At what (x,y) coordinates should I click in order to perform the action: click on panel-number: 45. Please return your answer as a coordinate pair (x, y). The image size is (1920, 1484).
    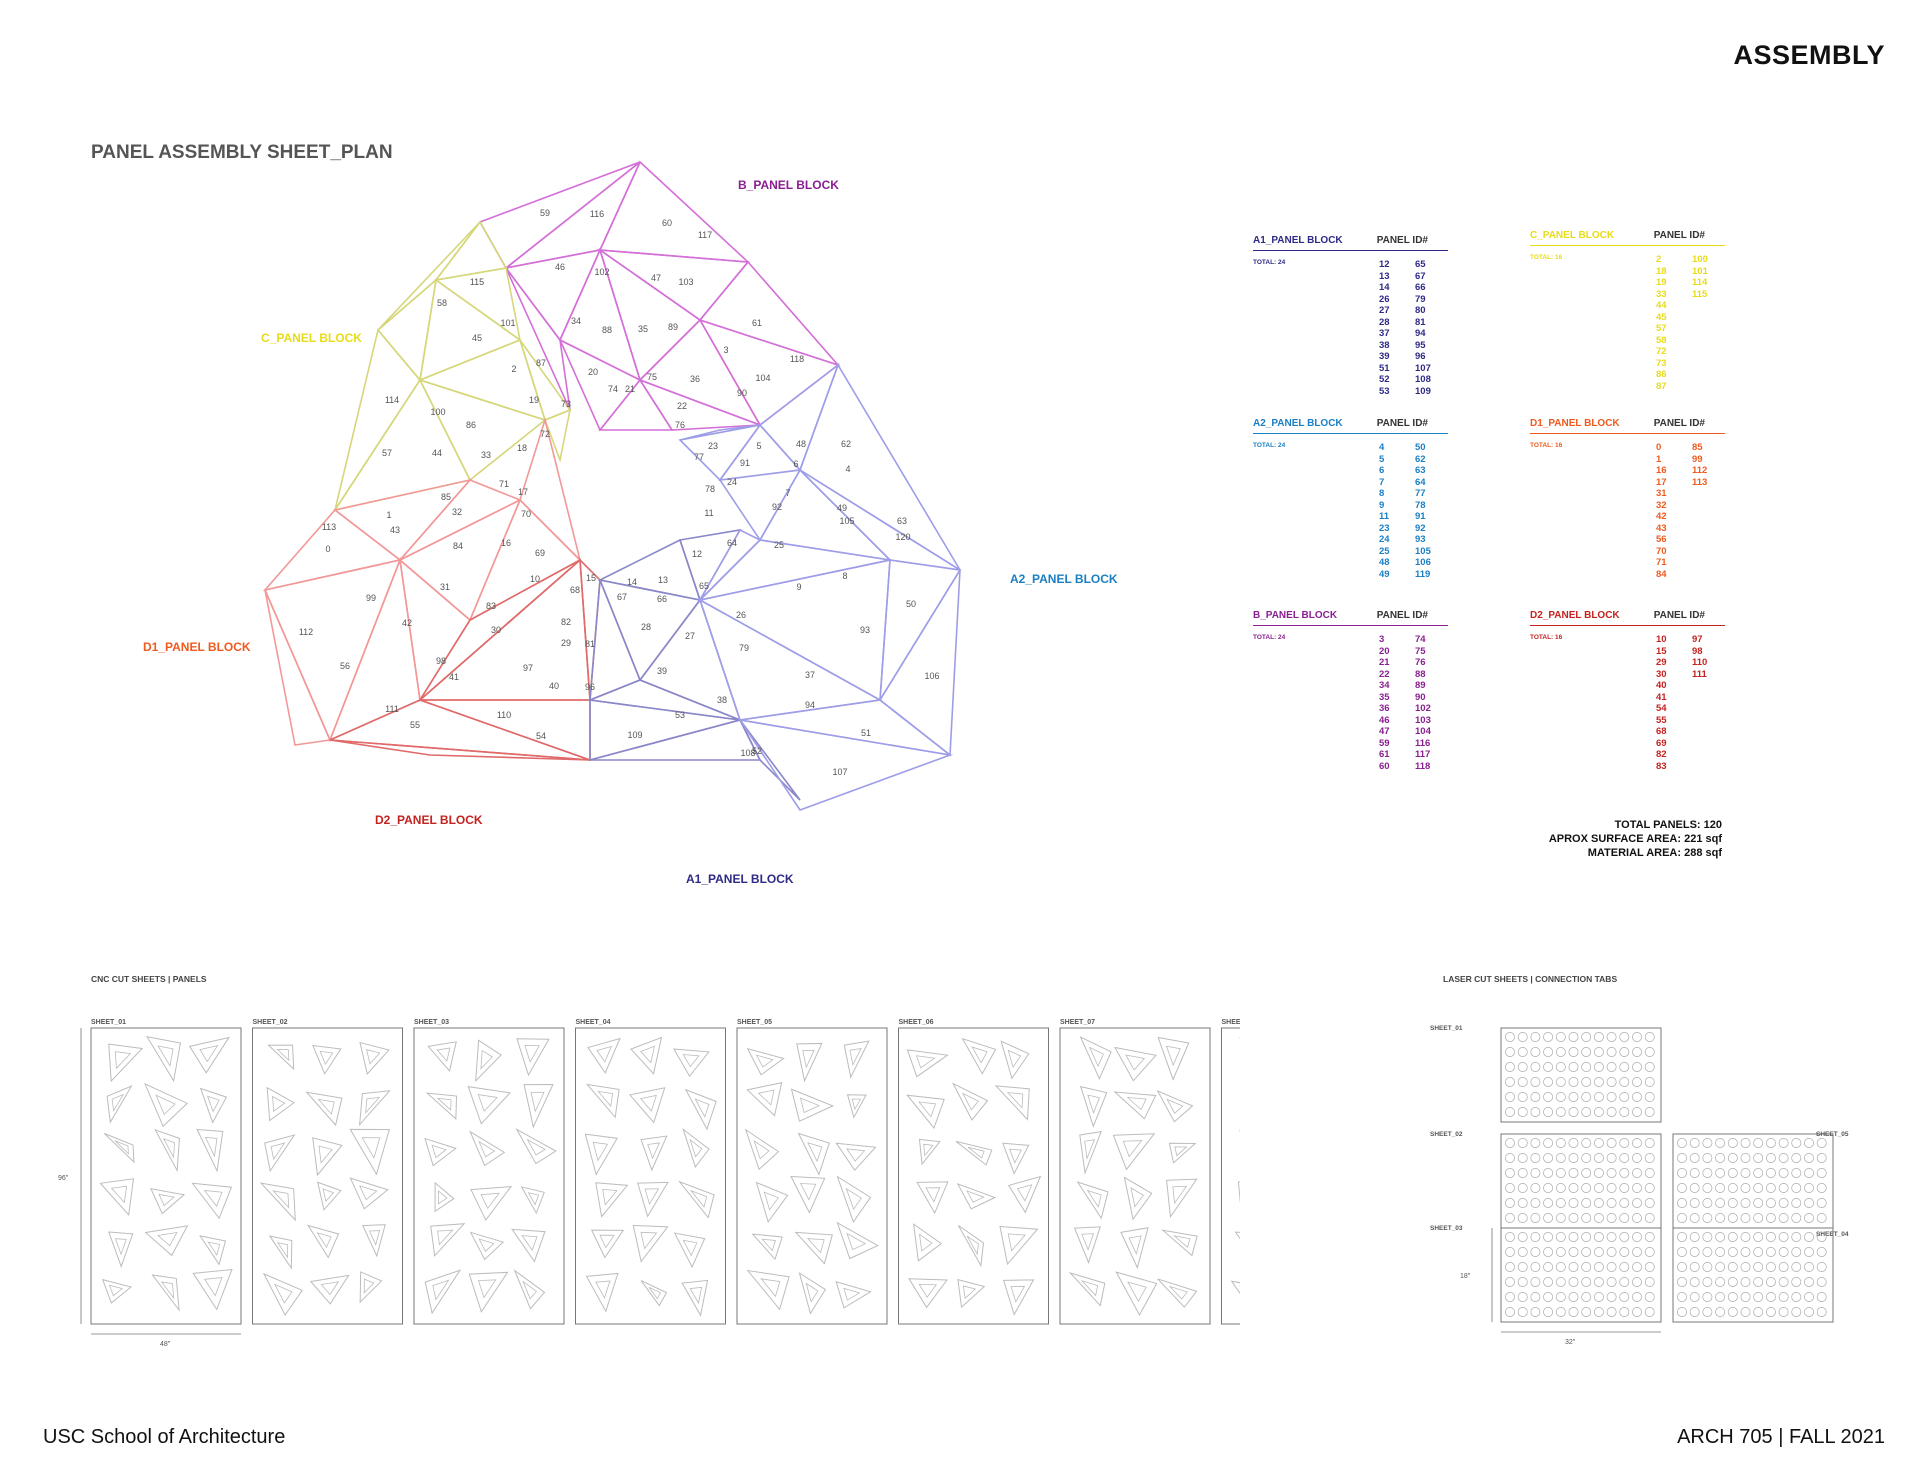
    Looking at the image, I should click on (477, 338).